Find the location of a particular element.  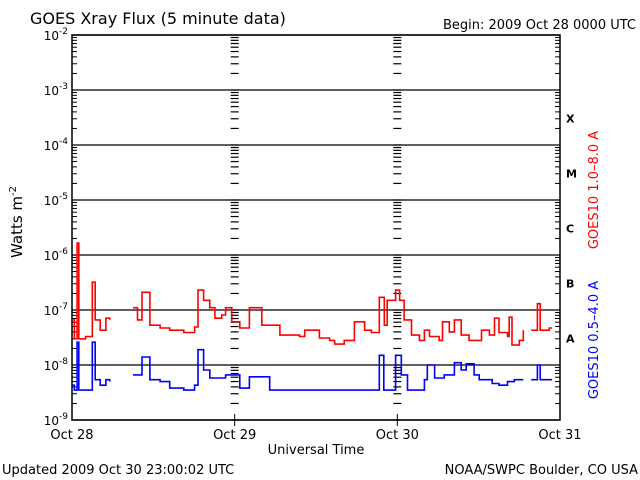

x-tick-label: Oct 29 is located at coordinates (234, 435).